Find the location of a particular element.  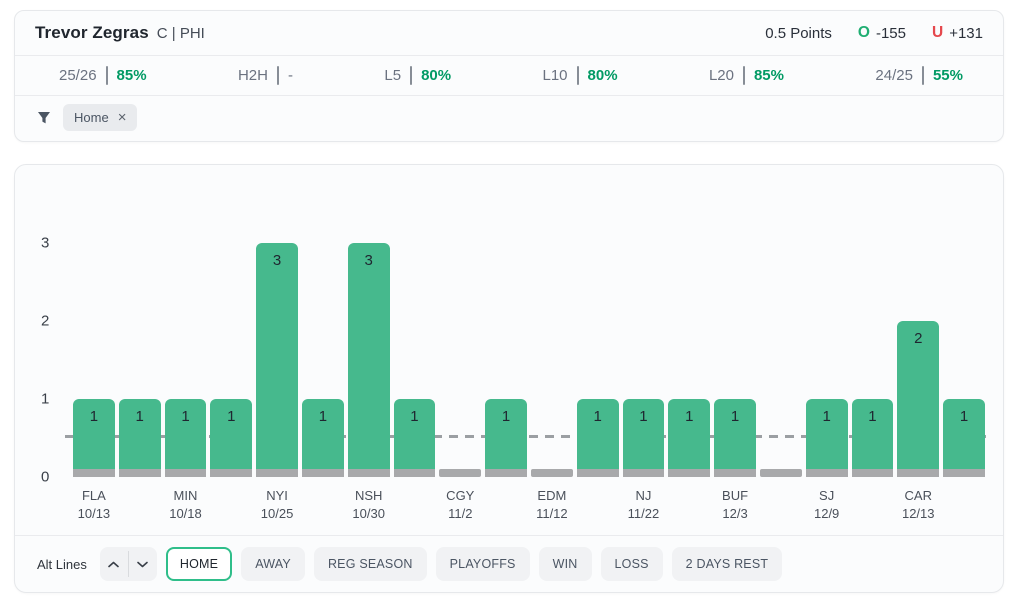

x-tick-label: CAR 12/13 is located at coordinates (918, 504).